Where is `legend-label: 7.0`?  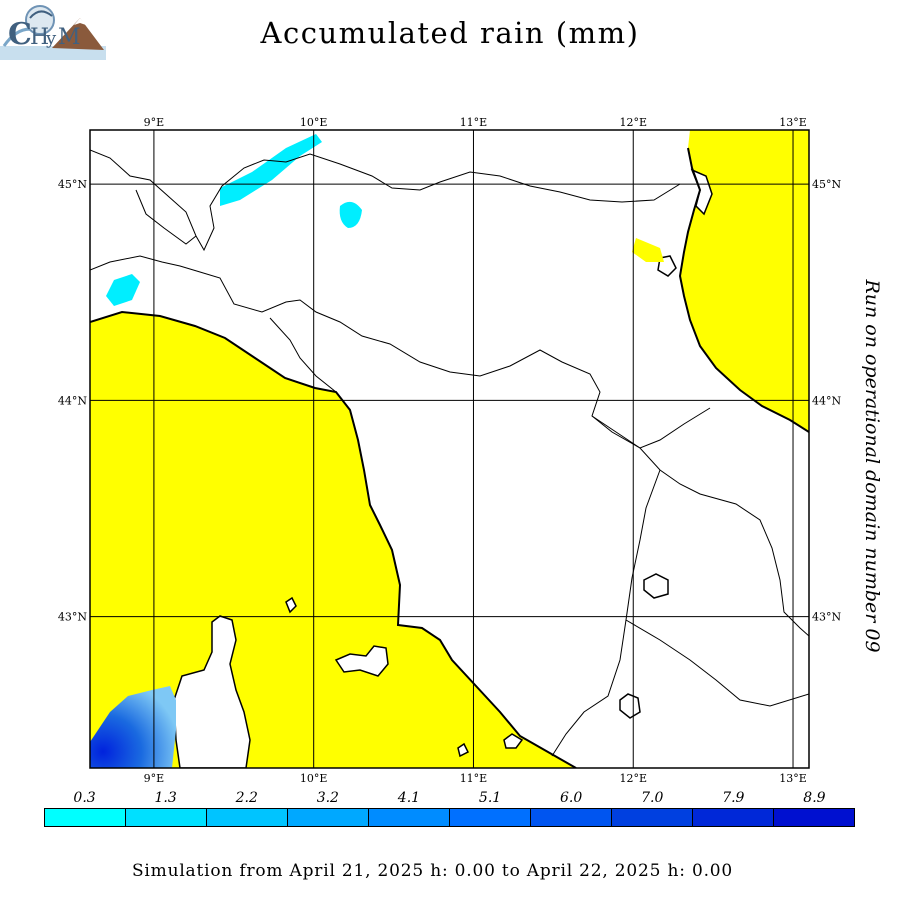
legend-label: 7.0 is located at coordinates (652, 798).